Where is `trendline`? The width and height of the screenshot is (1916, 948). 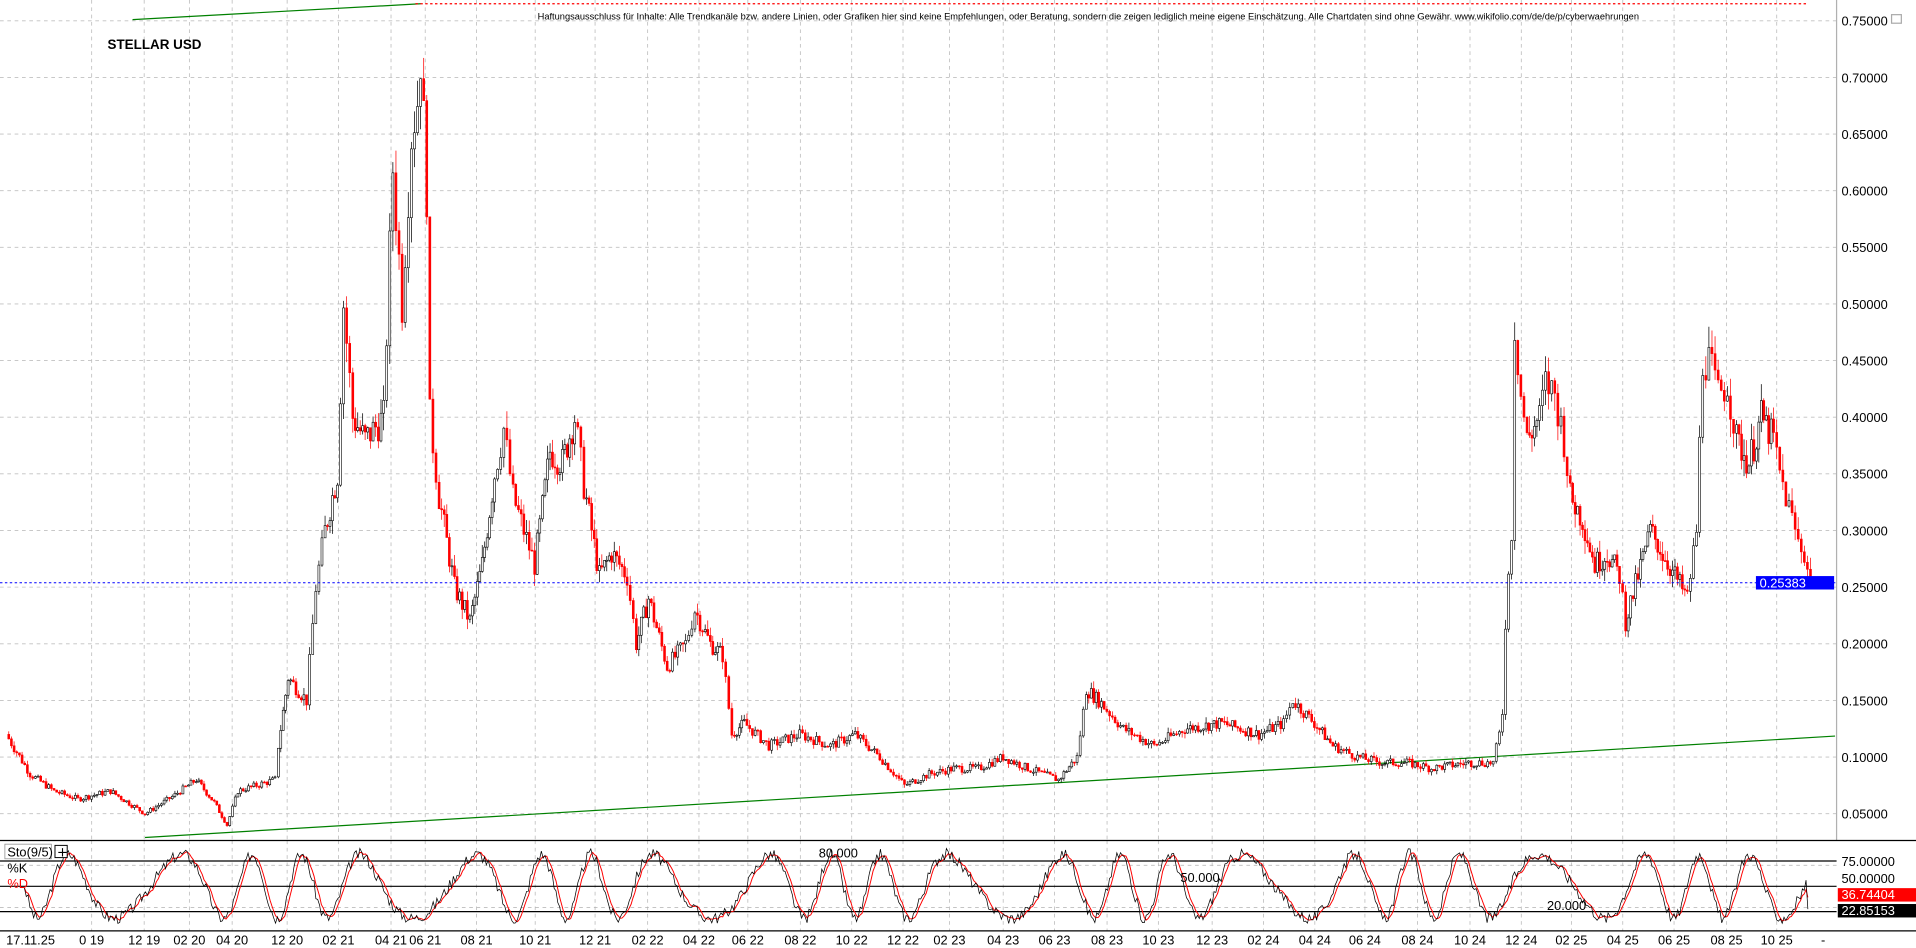 trendline is located at coordinates (990, 787).